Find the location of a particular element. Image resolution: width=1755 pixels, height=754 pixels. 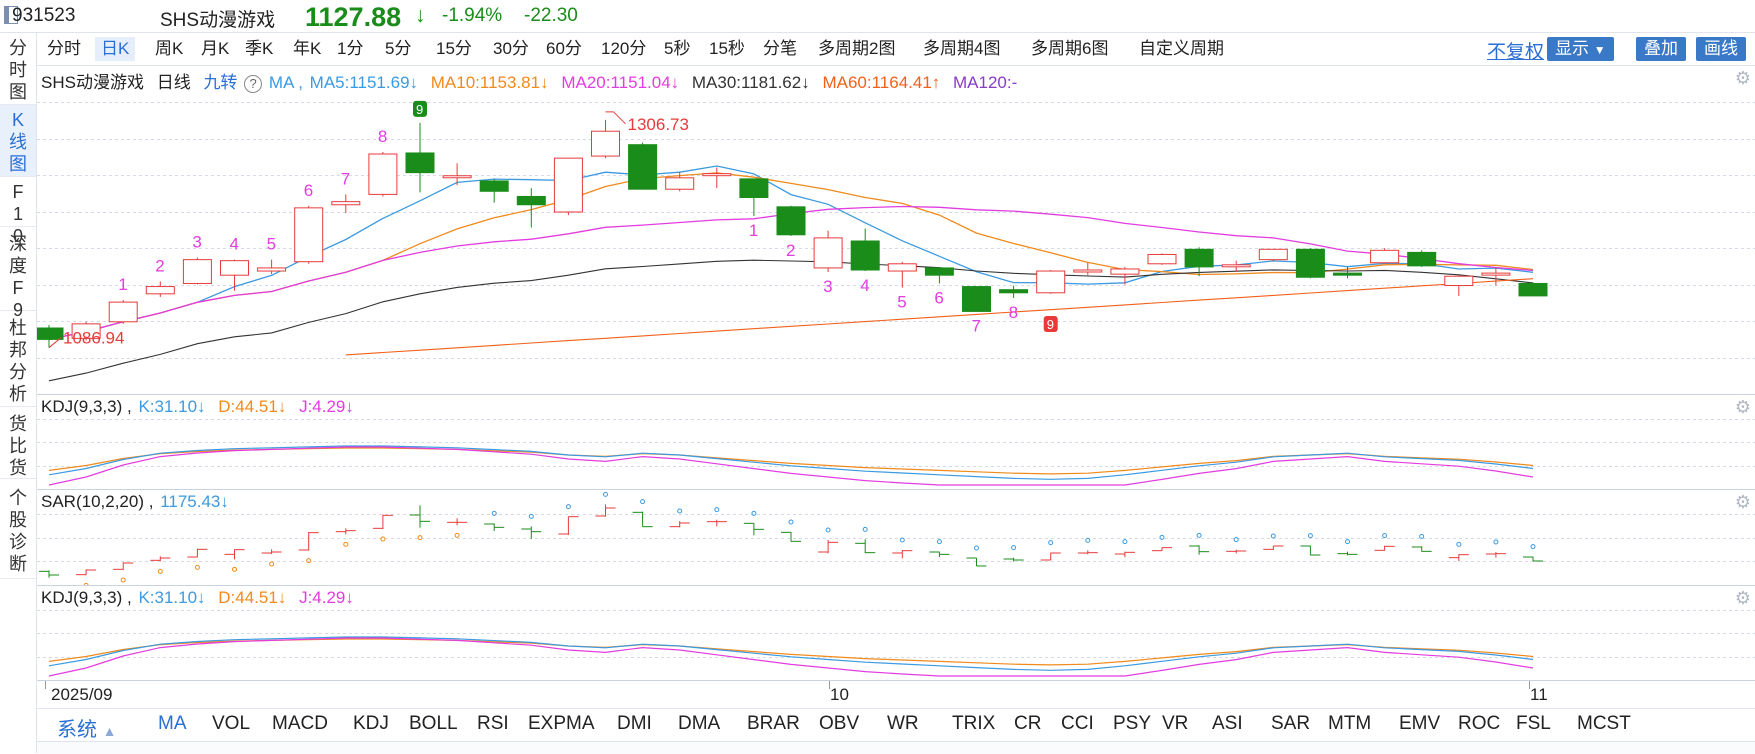

tab-period-4: 季K is located at coordinates (259, 48).